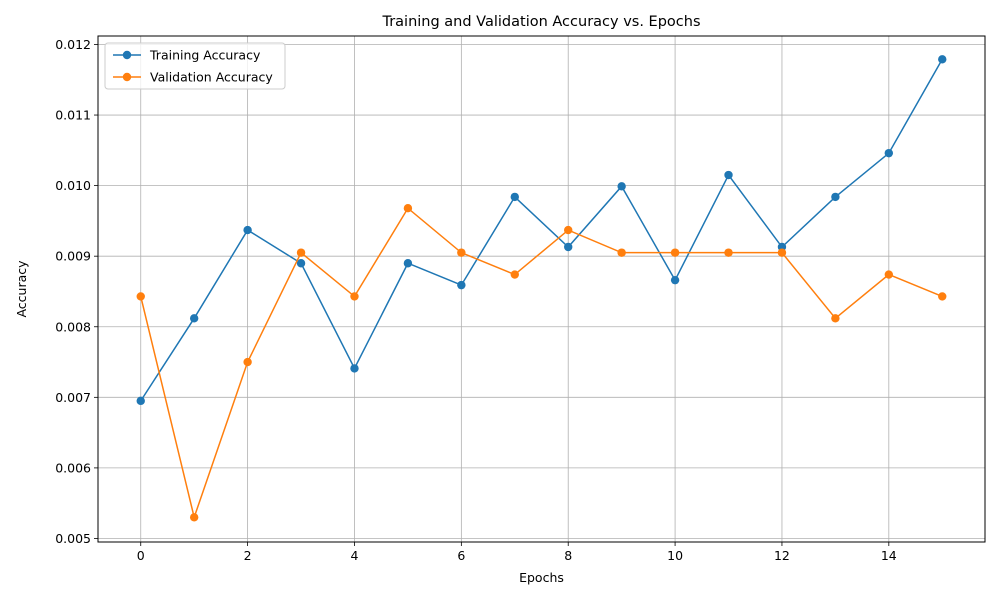  Describe the element at coordinates (73, 397) in the screenshot. I see `y-tick-label: 0.007` at that location.